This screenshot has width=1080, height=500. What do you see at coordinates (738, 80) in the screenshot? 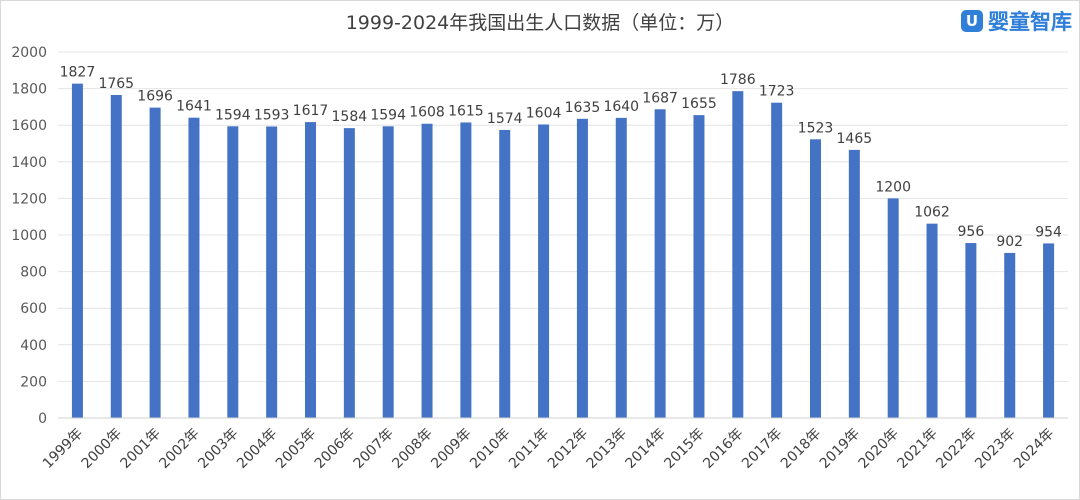
I see `data-label: 1786` at bounding box center [738, 80].